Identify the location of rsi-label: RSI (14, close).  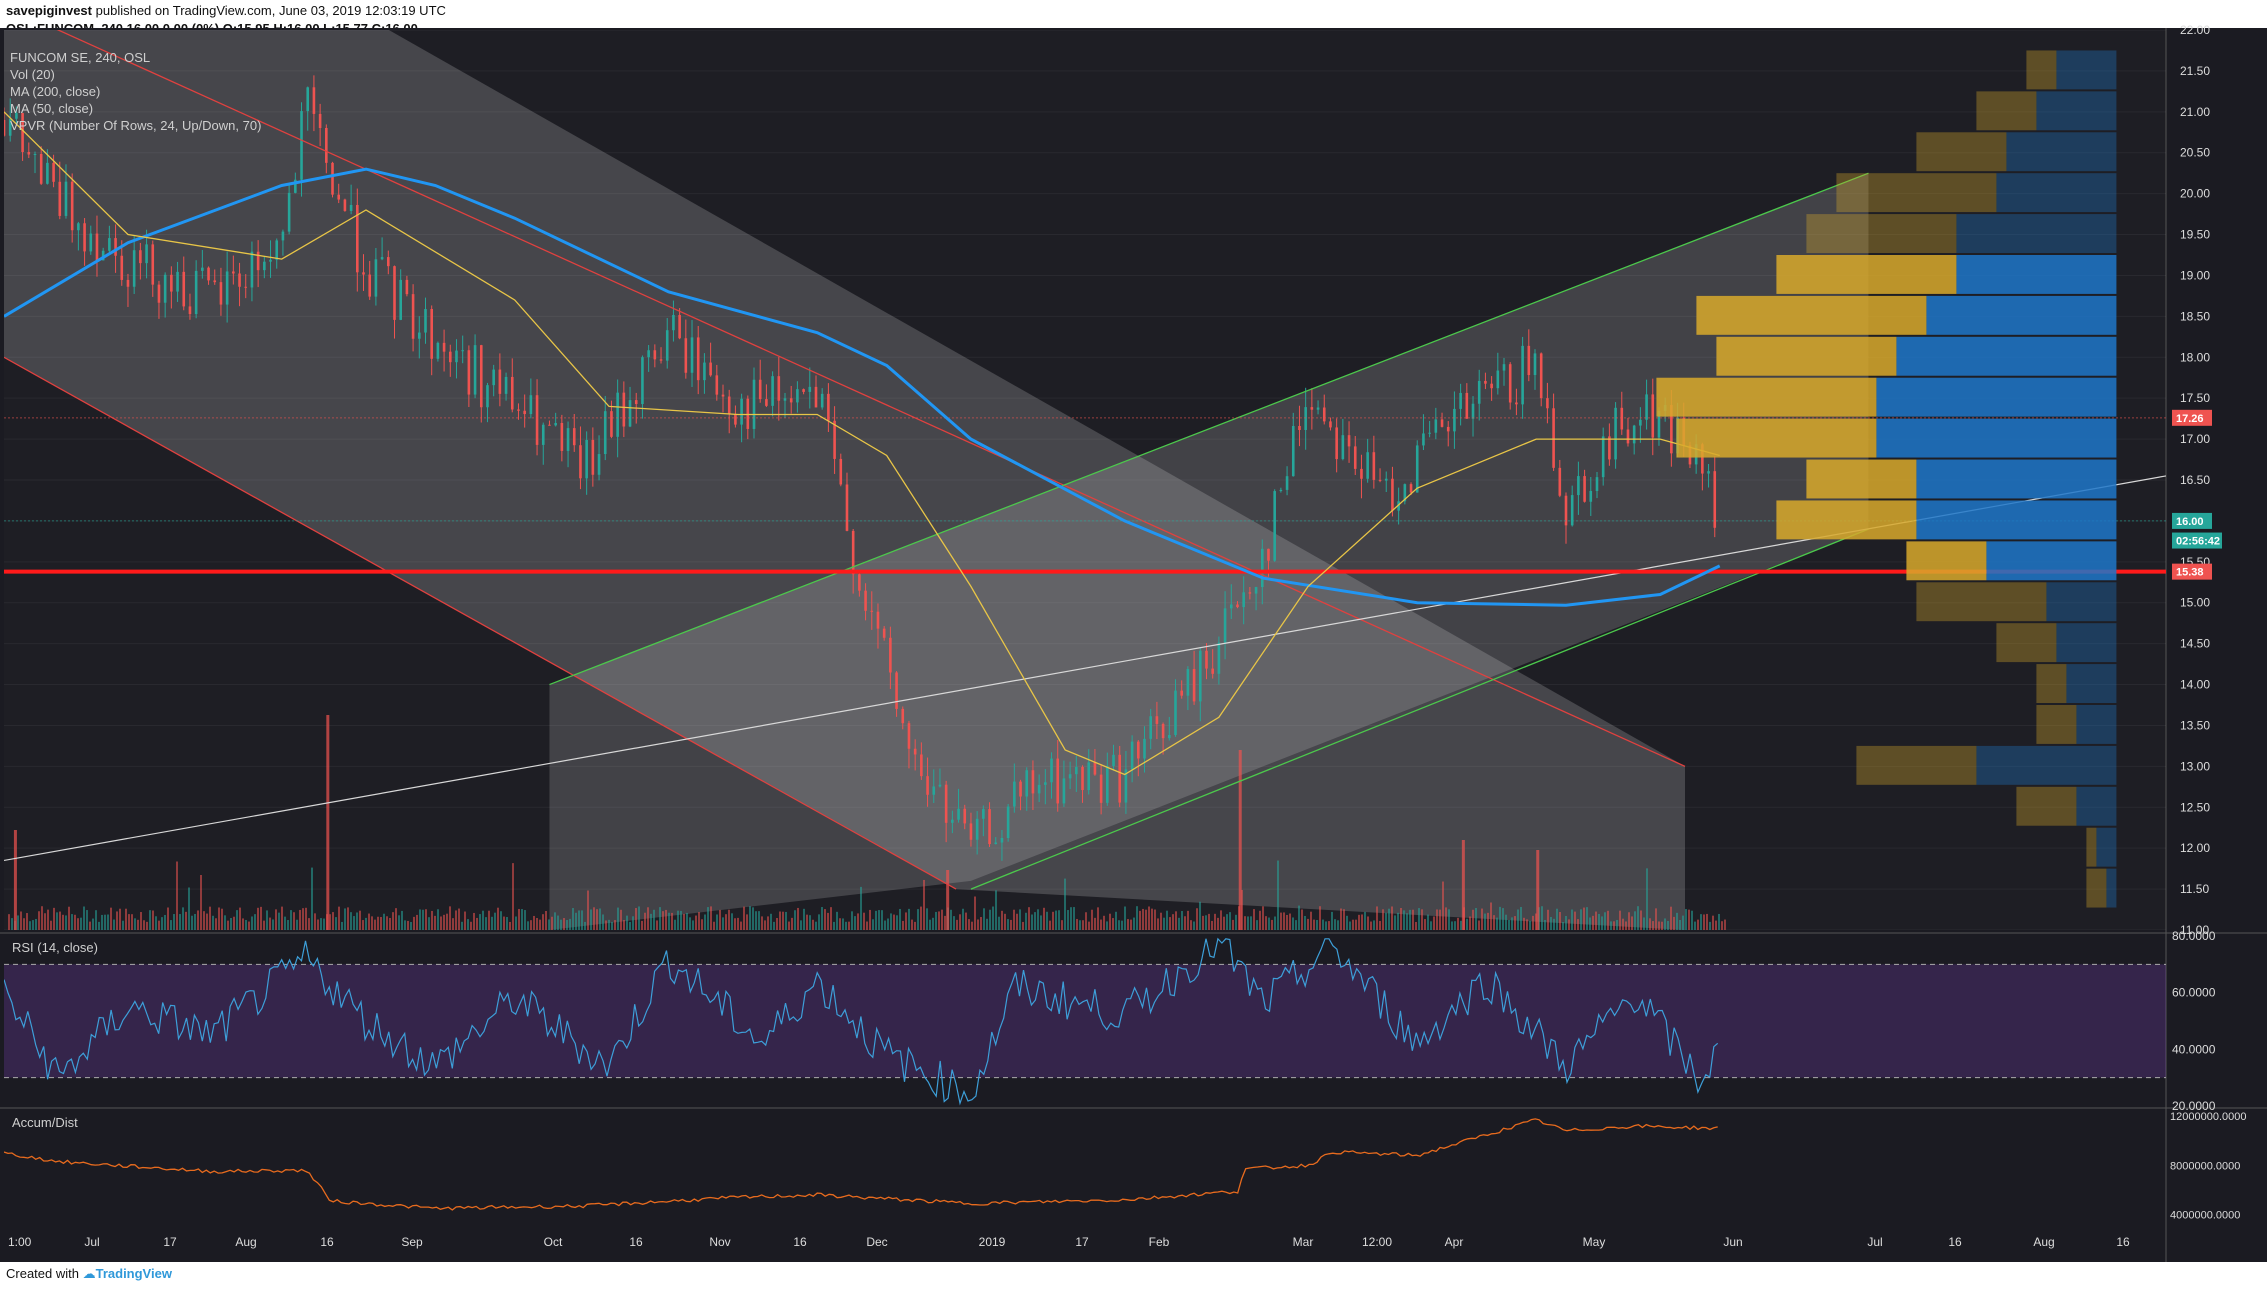
(55, 947).